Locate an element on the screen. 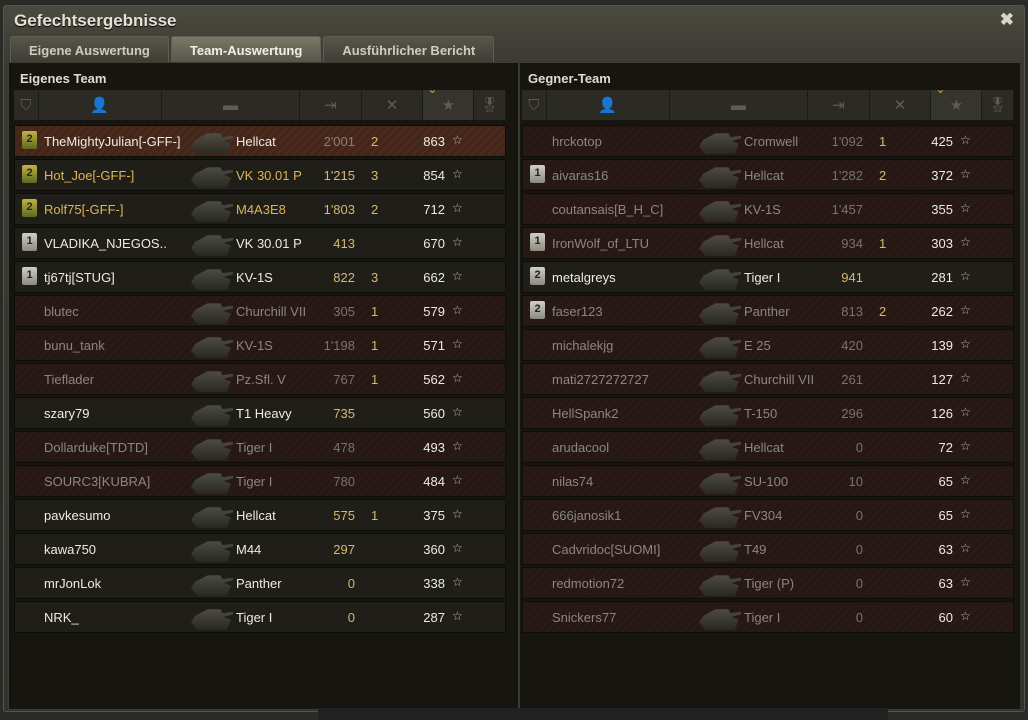 The image size is (1028, 720). xp-value: 281 is located at coordinates (942, 277).